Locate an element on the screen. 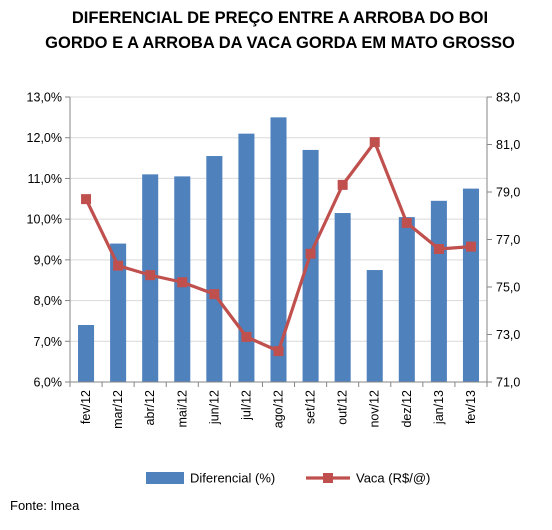  x-tick-label: set/12 is located at coordinates (311, 407).